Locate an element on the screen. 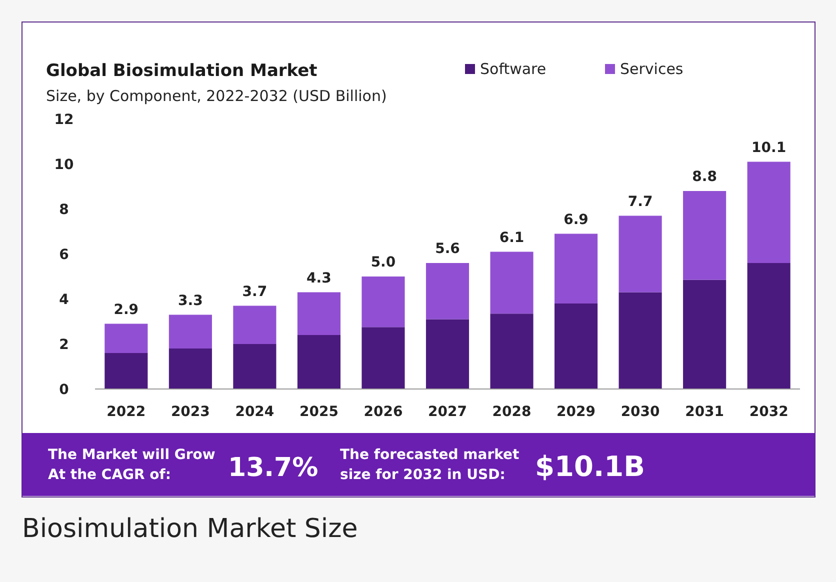  total-label: 5.6 is located at coordinates (447, 249).